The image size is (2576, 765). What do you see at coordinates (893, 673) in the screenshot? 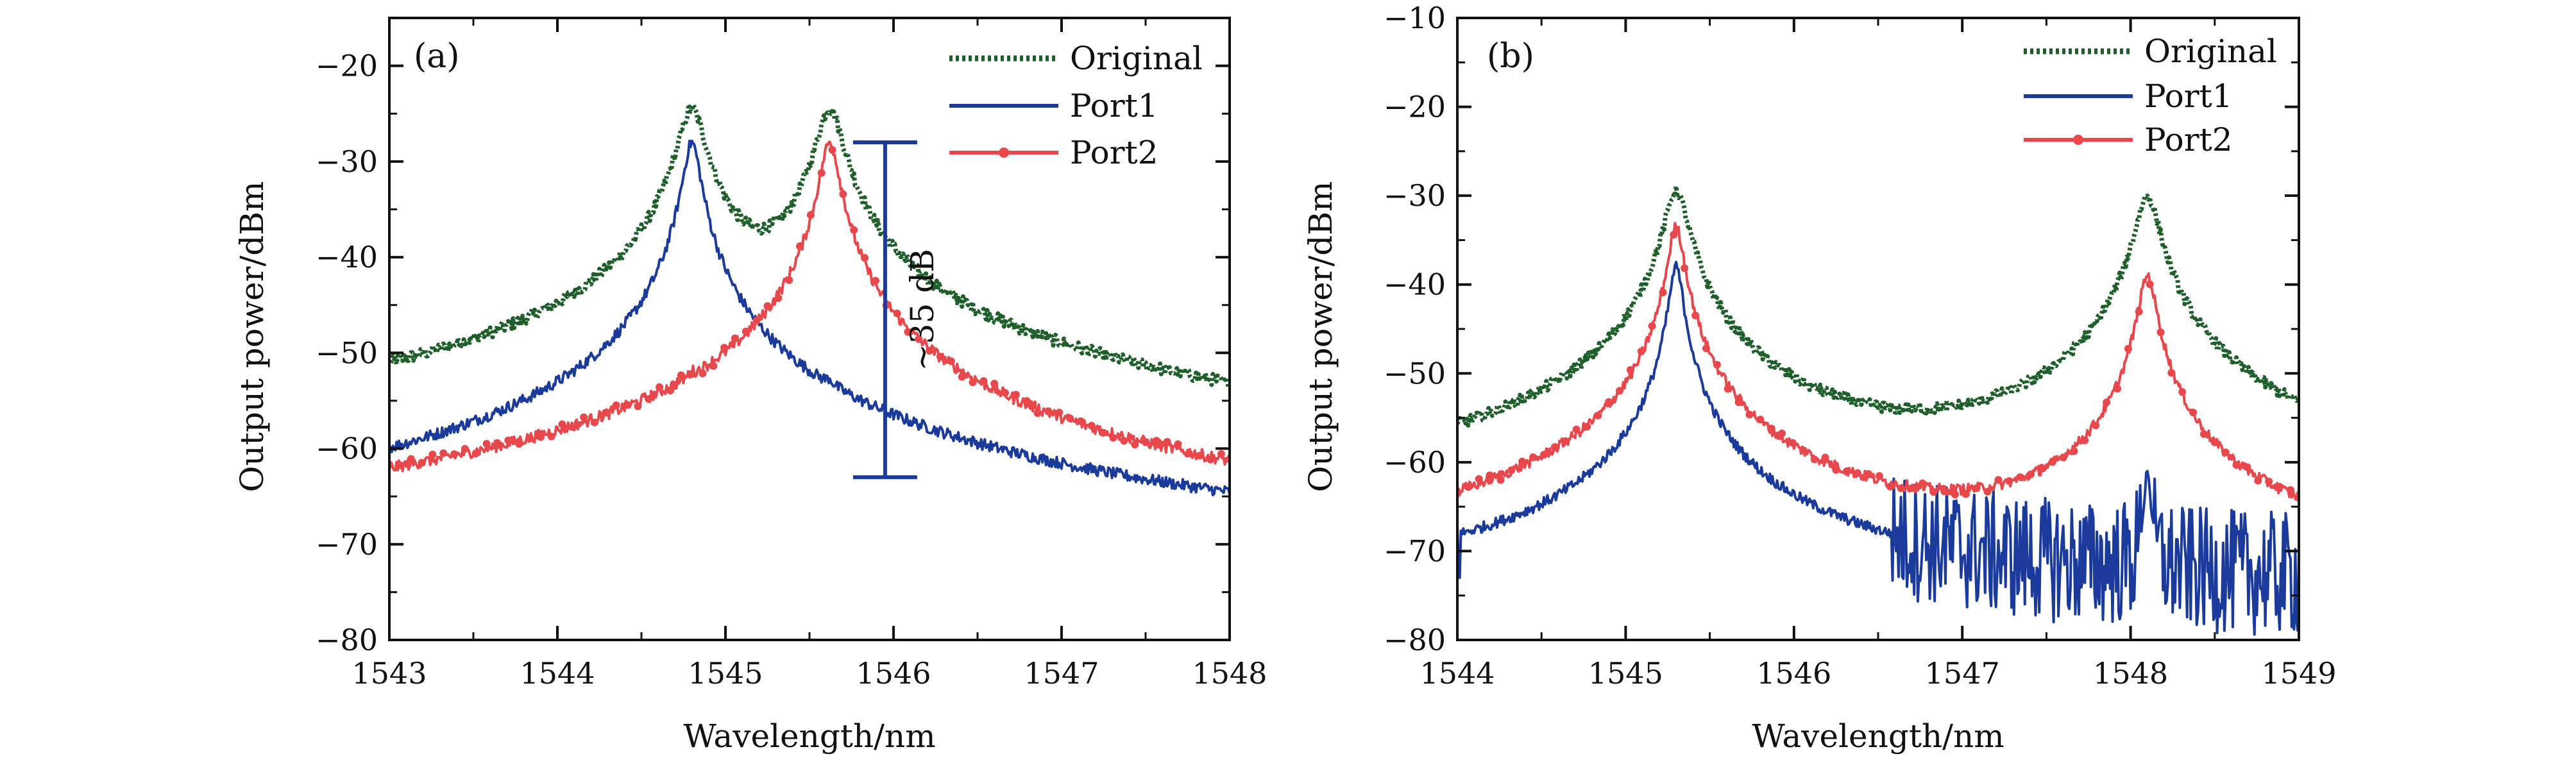
I see `x-tick-label-a: 1546` at bounding box center [893, 673].